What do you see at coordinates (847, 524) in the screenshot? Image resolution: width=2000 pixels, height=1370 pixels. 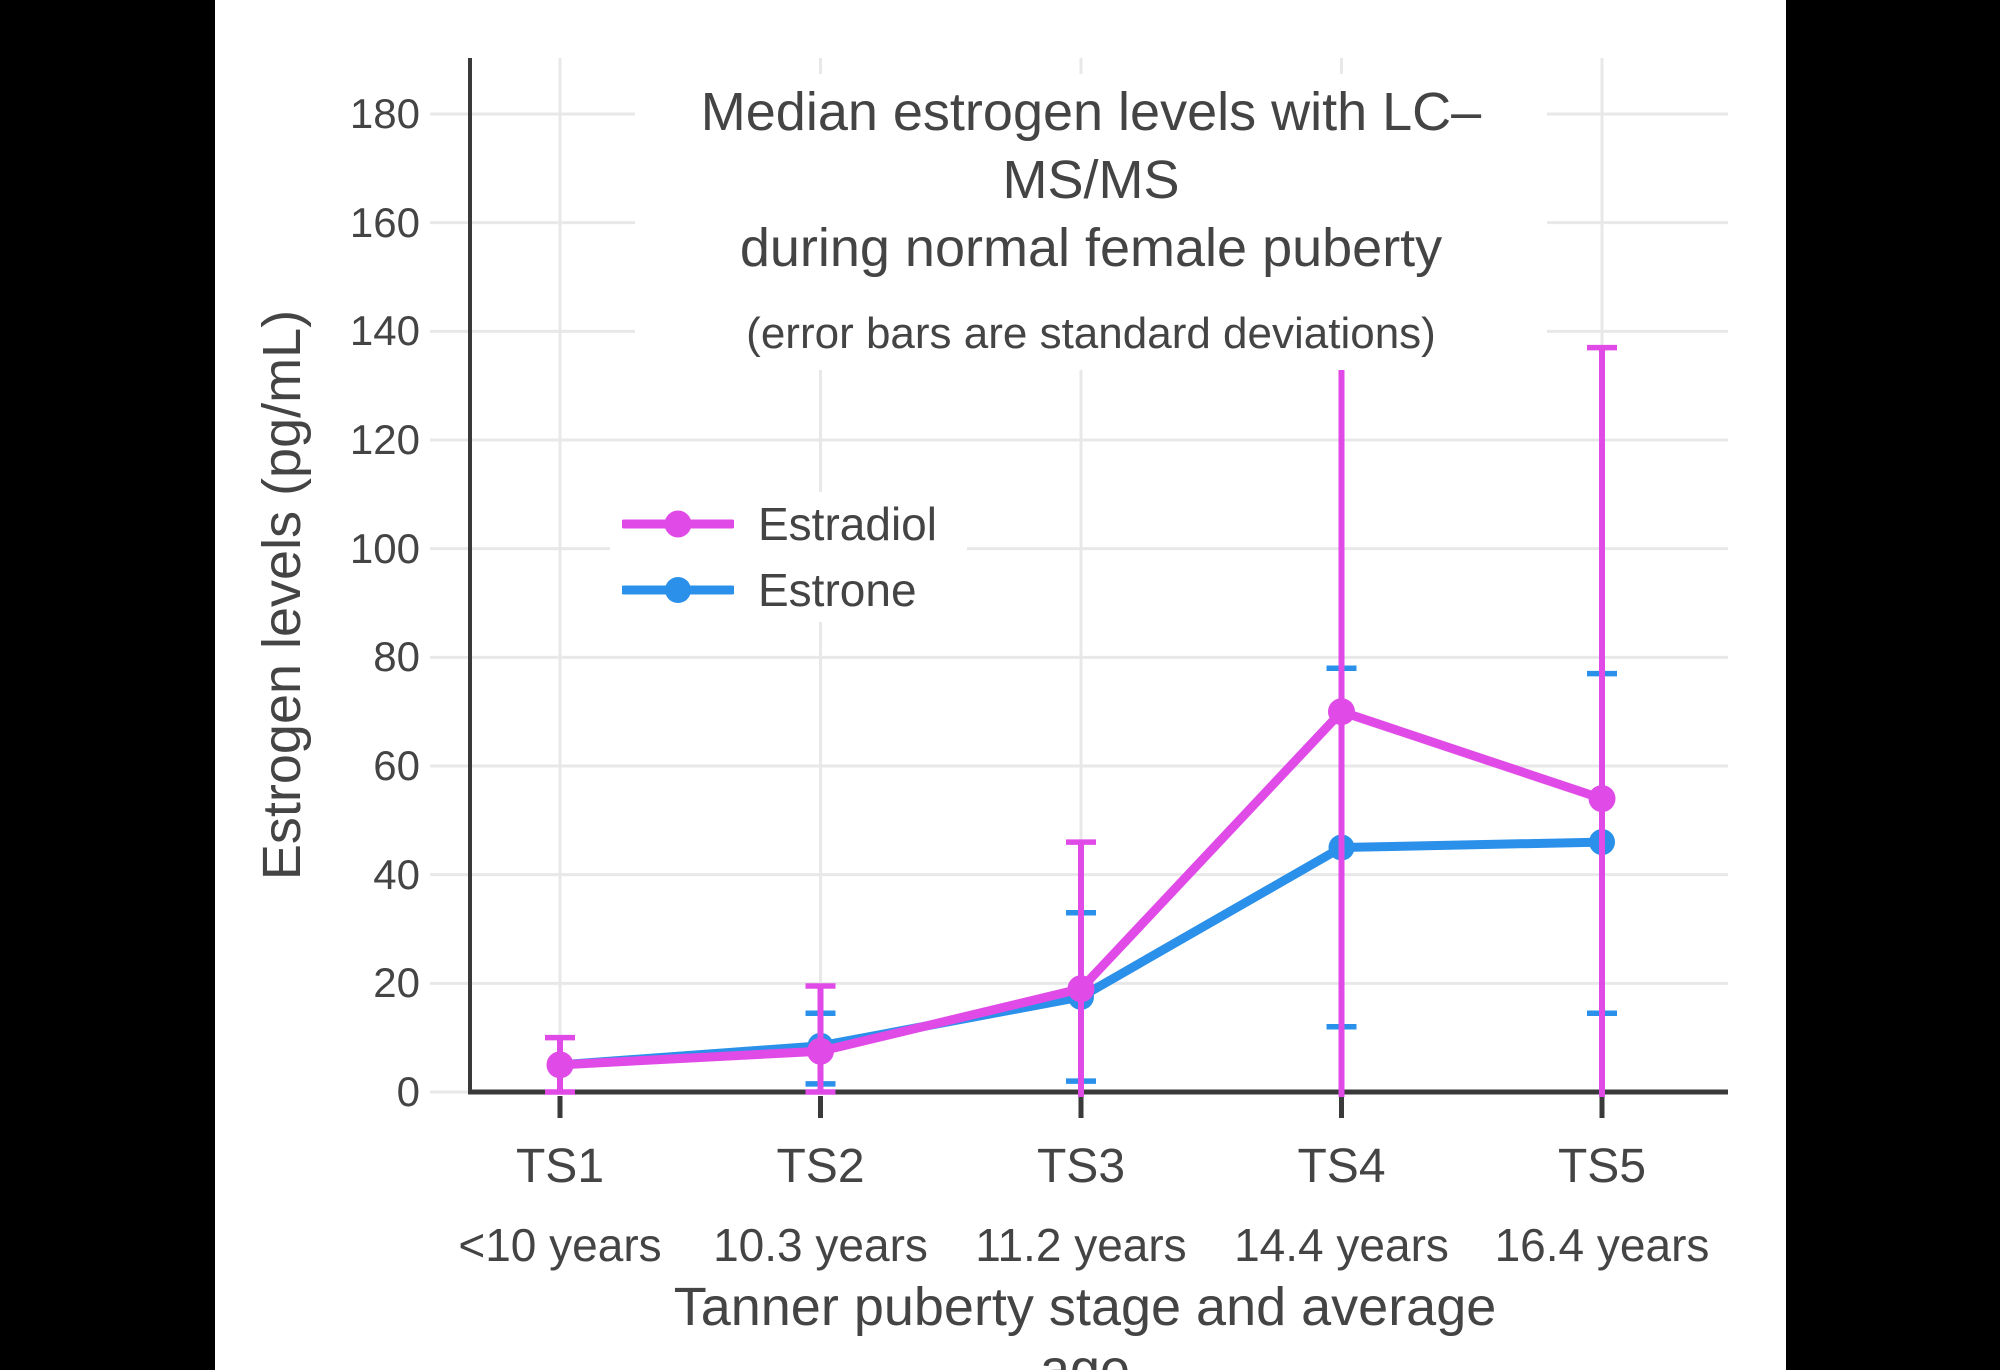 I see `legend-label-estradiol: Estradiol` at bounding box center [847, 524].